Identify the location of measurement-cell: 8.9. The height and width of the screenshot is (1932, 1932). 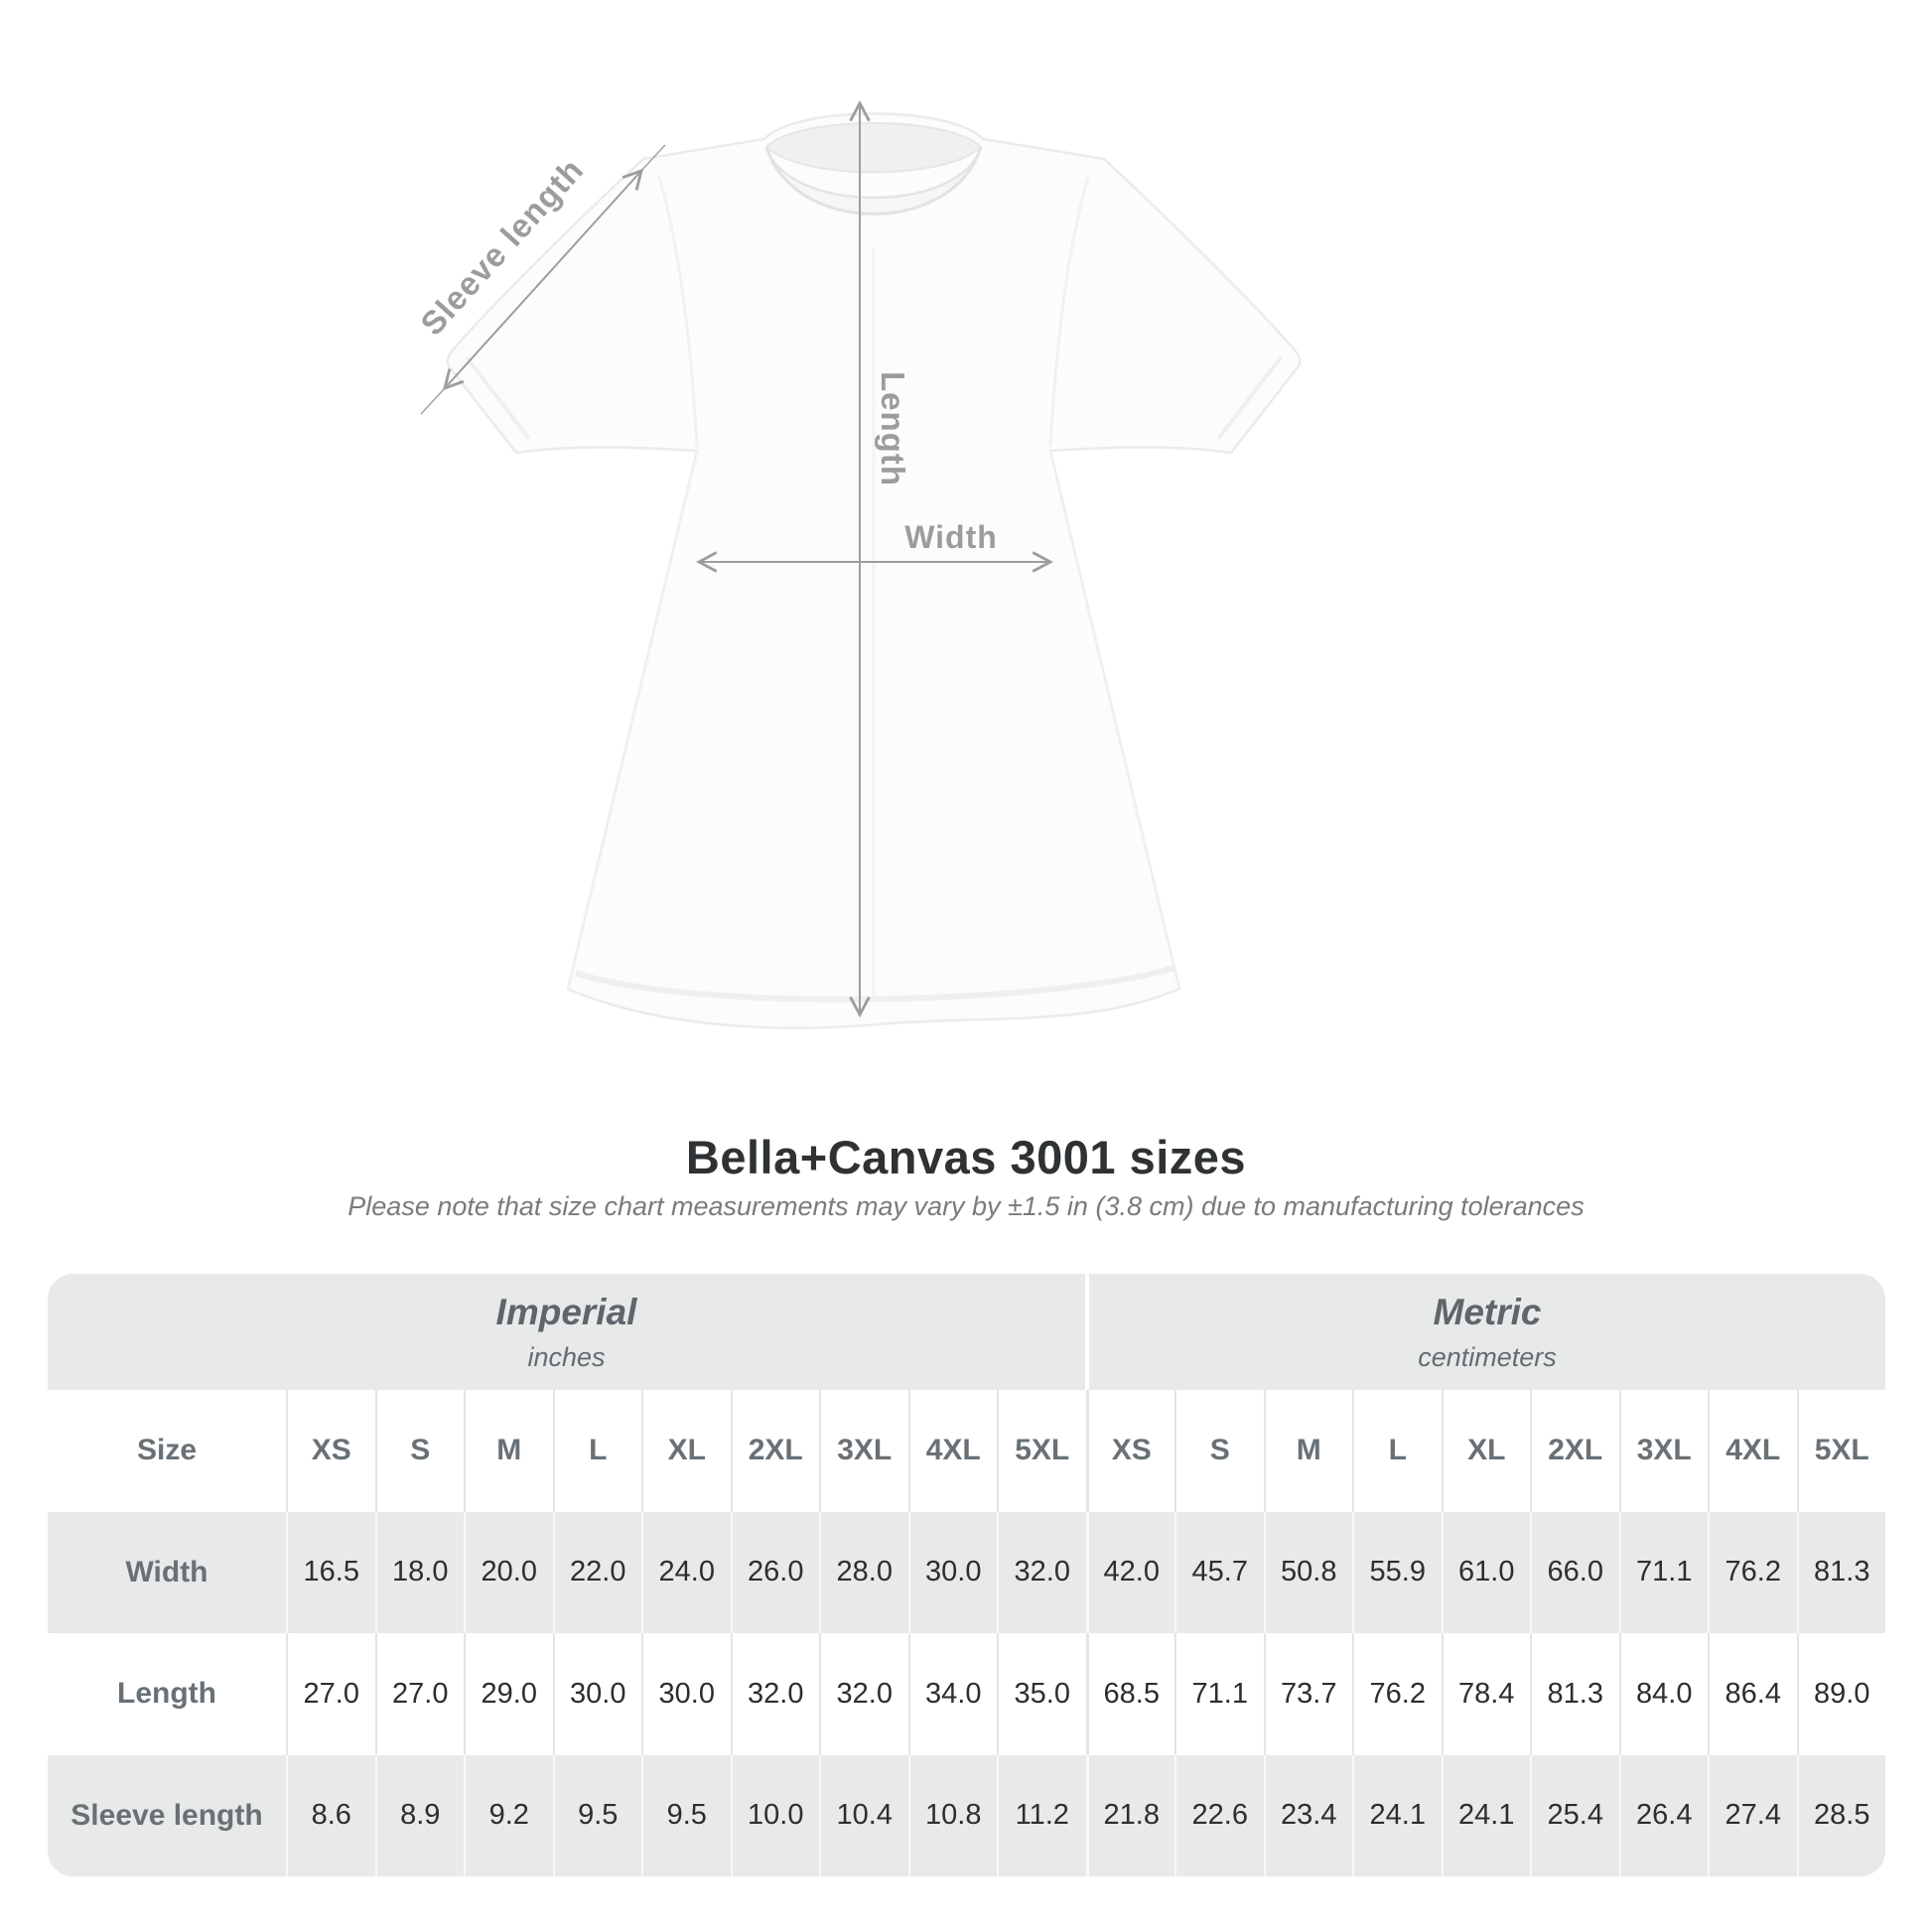
(420, 1815).